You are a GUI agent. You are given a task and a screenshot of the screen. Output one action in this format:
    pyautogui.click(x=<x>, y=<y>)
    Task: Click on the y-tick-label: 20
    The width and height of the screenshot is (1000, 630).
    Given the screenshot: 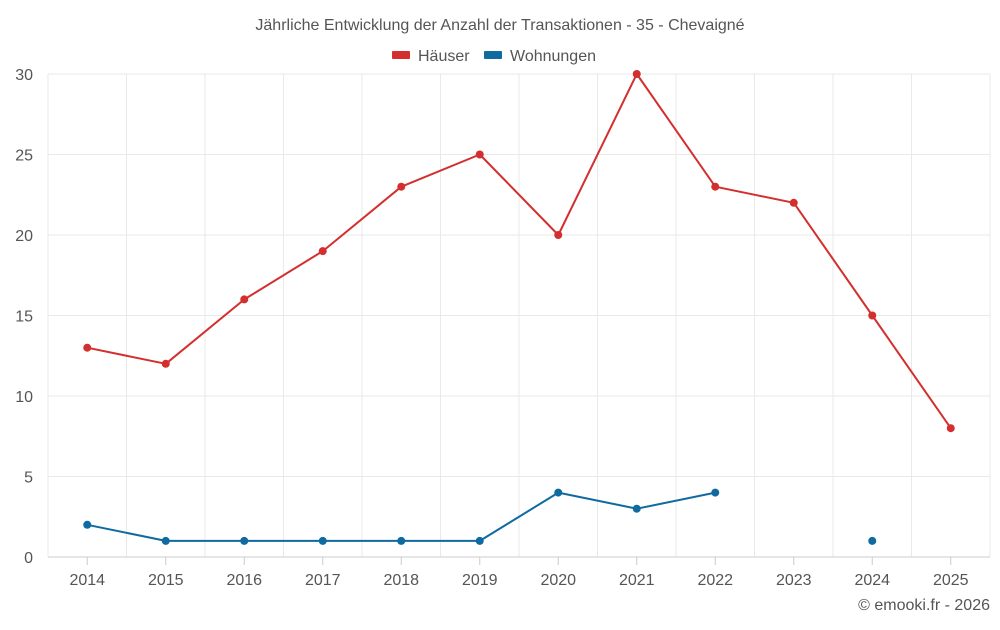 What is the action you would take?
    pyautogui.click(x=24, y=236)
    